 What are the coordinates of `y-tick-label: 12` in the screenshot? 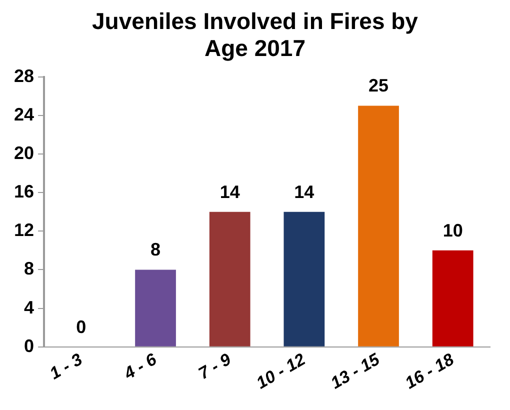 It's located at (24, 230).